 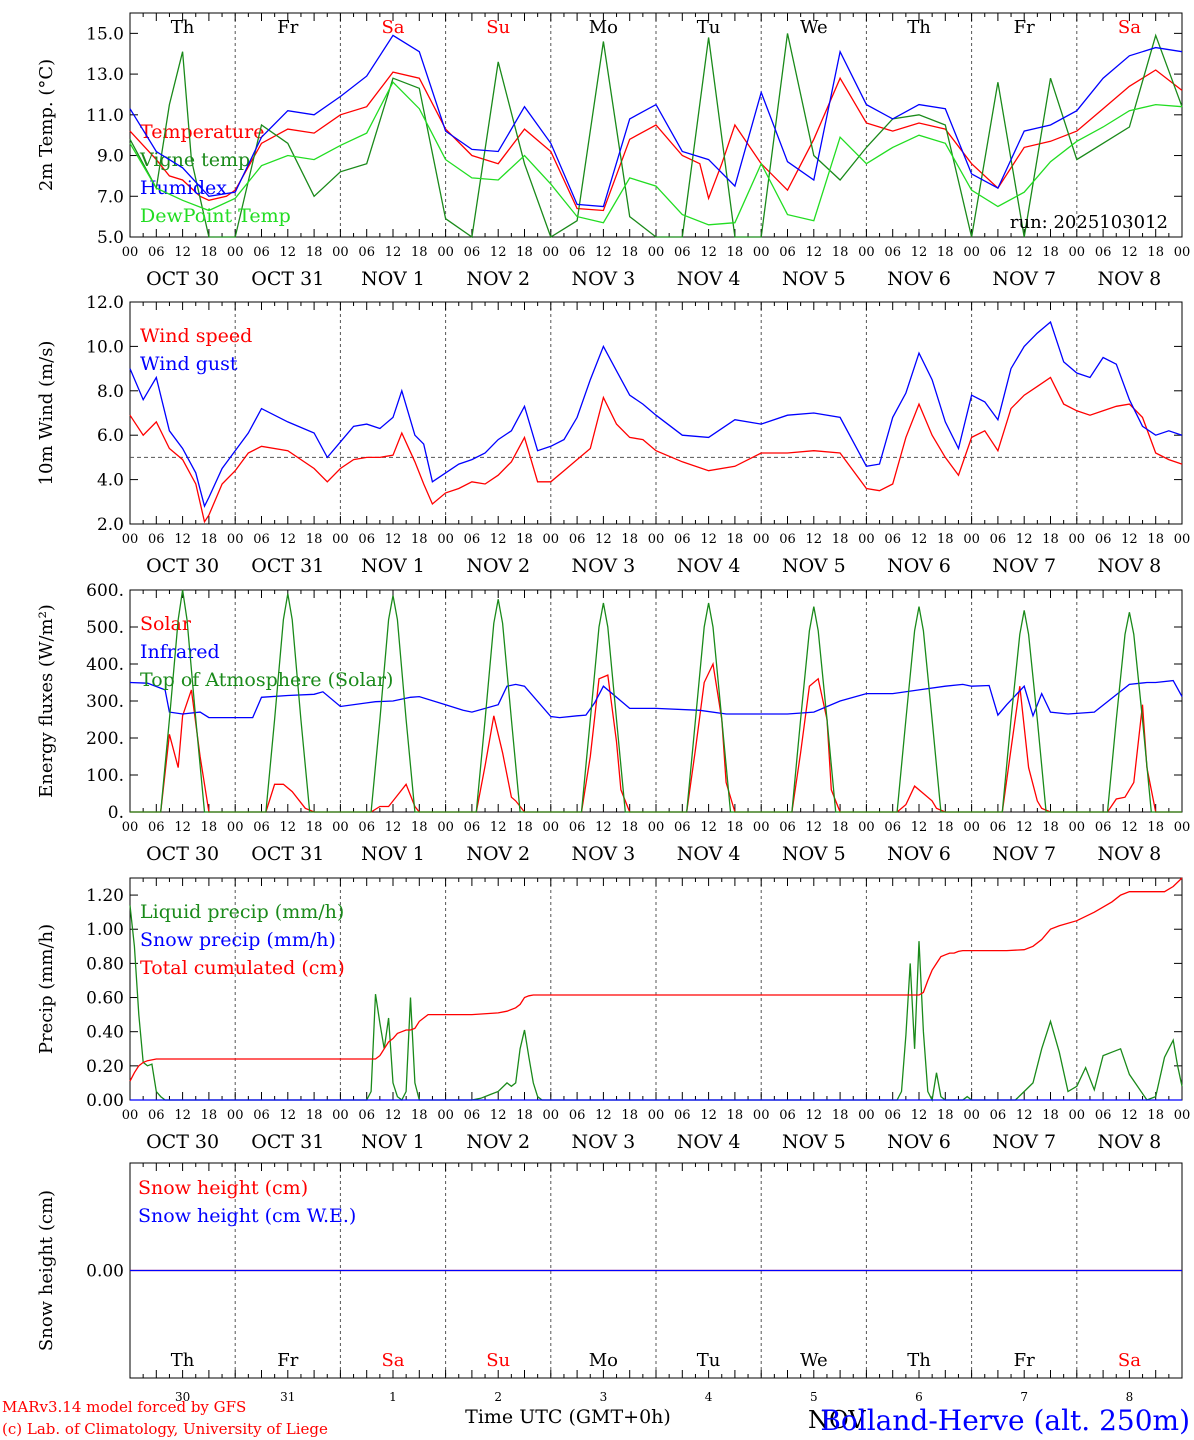 What do you see at coordinates (266, 680) in the screenshot?
I see `legend-entry: Top of Atmosphere (Solar)` at bounding box center [266, 680].